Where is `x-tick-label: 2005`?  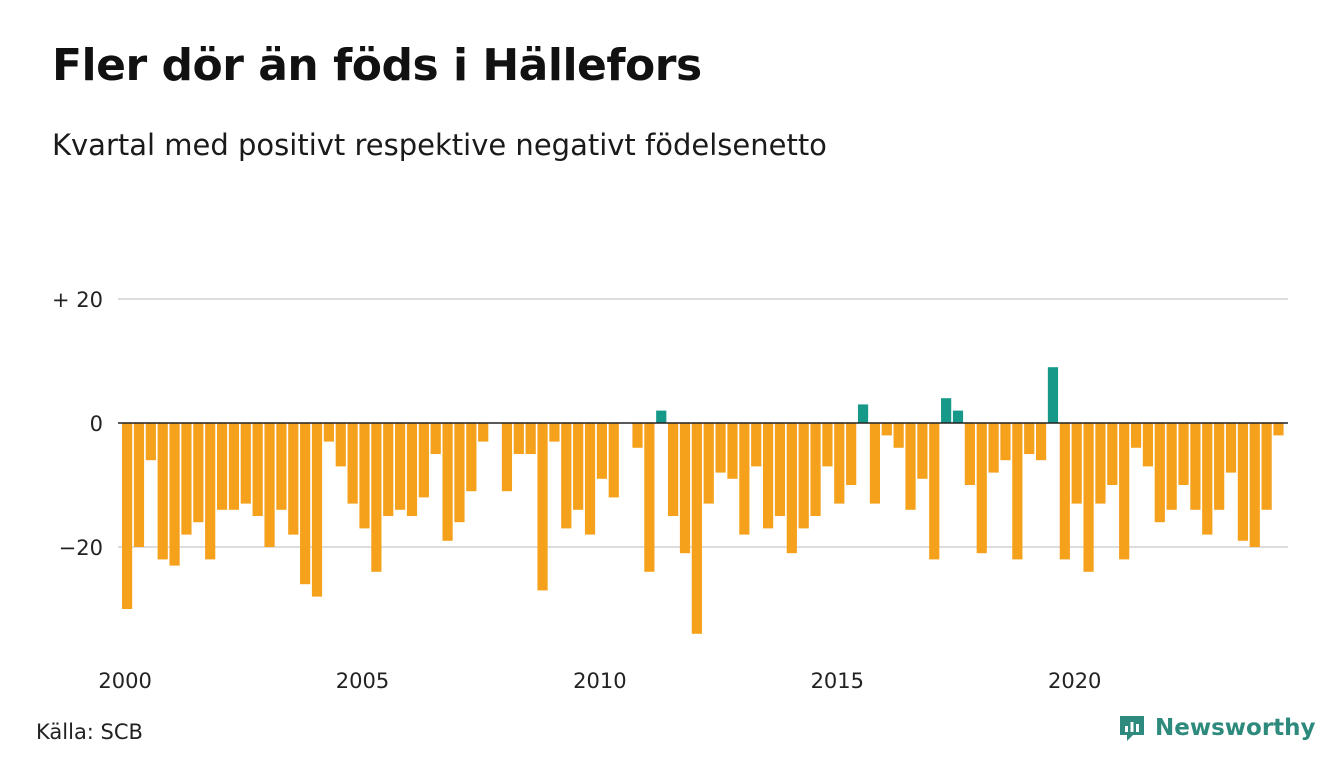
x-tick-label: 2005 is located at coordinates (362, 681).